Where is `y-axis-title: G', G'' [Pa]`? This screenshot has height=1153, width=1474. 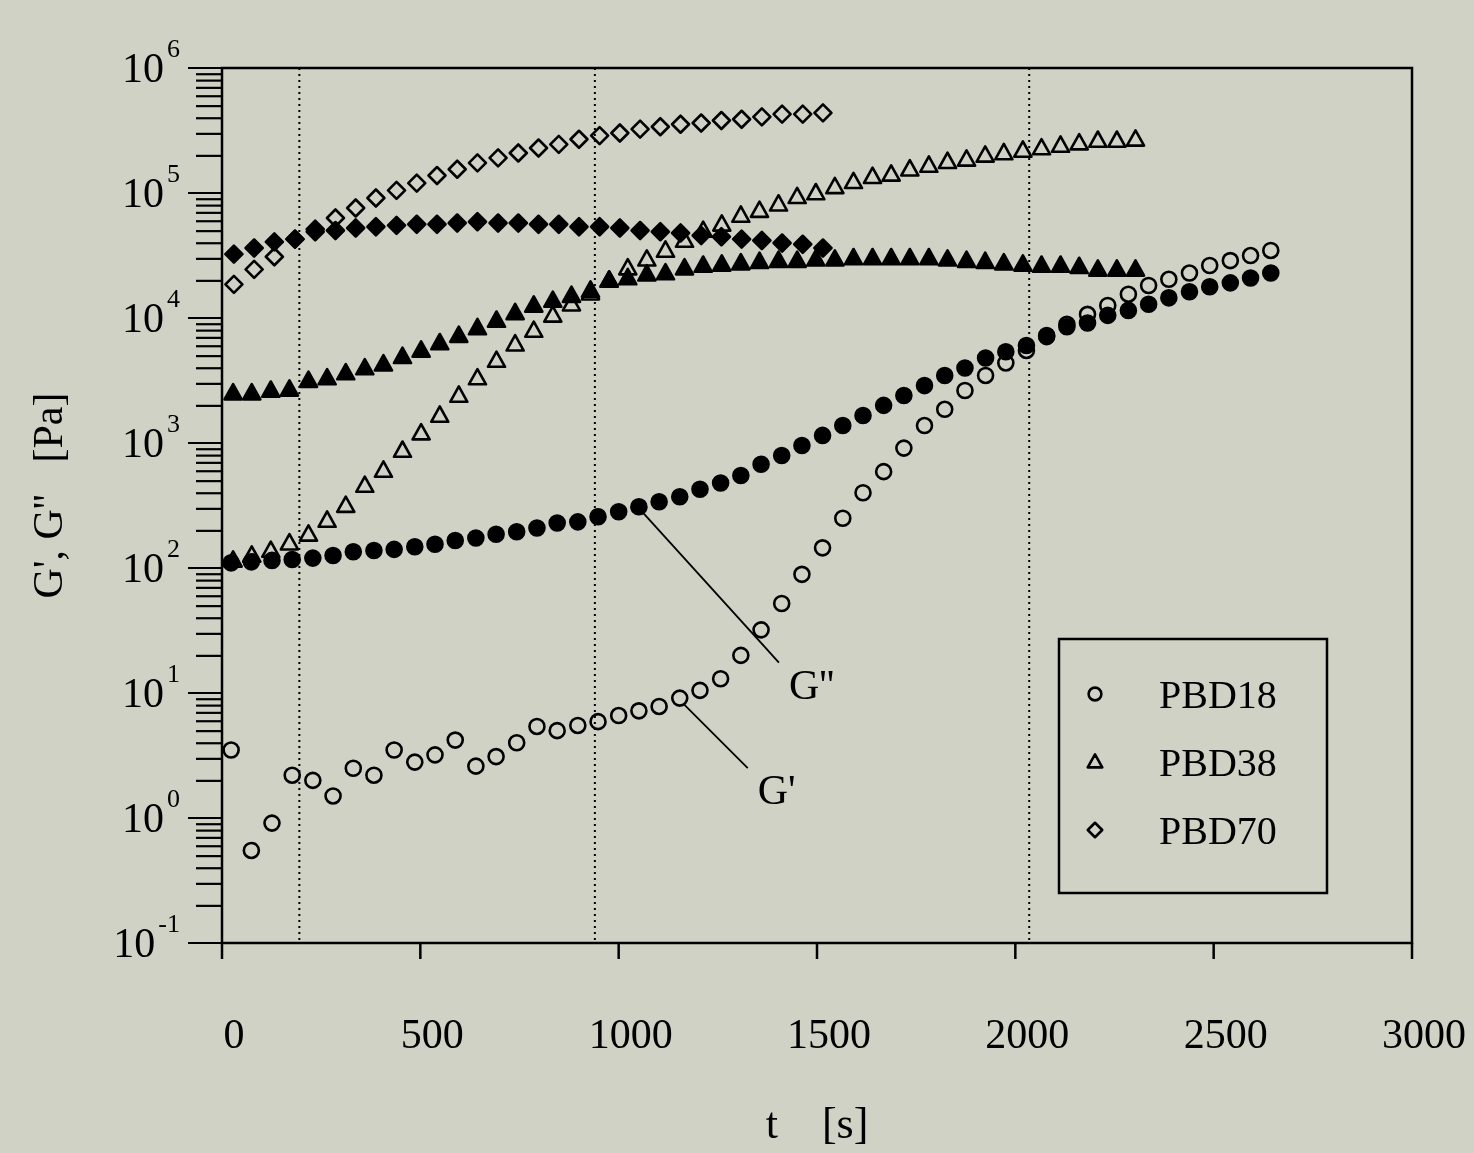 y-axis-title: G', G'' [Pa] is located at coordinates (48, 495).